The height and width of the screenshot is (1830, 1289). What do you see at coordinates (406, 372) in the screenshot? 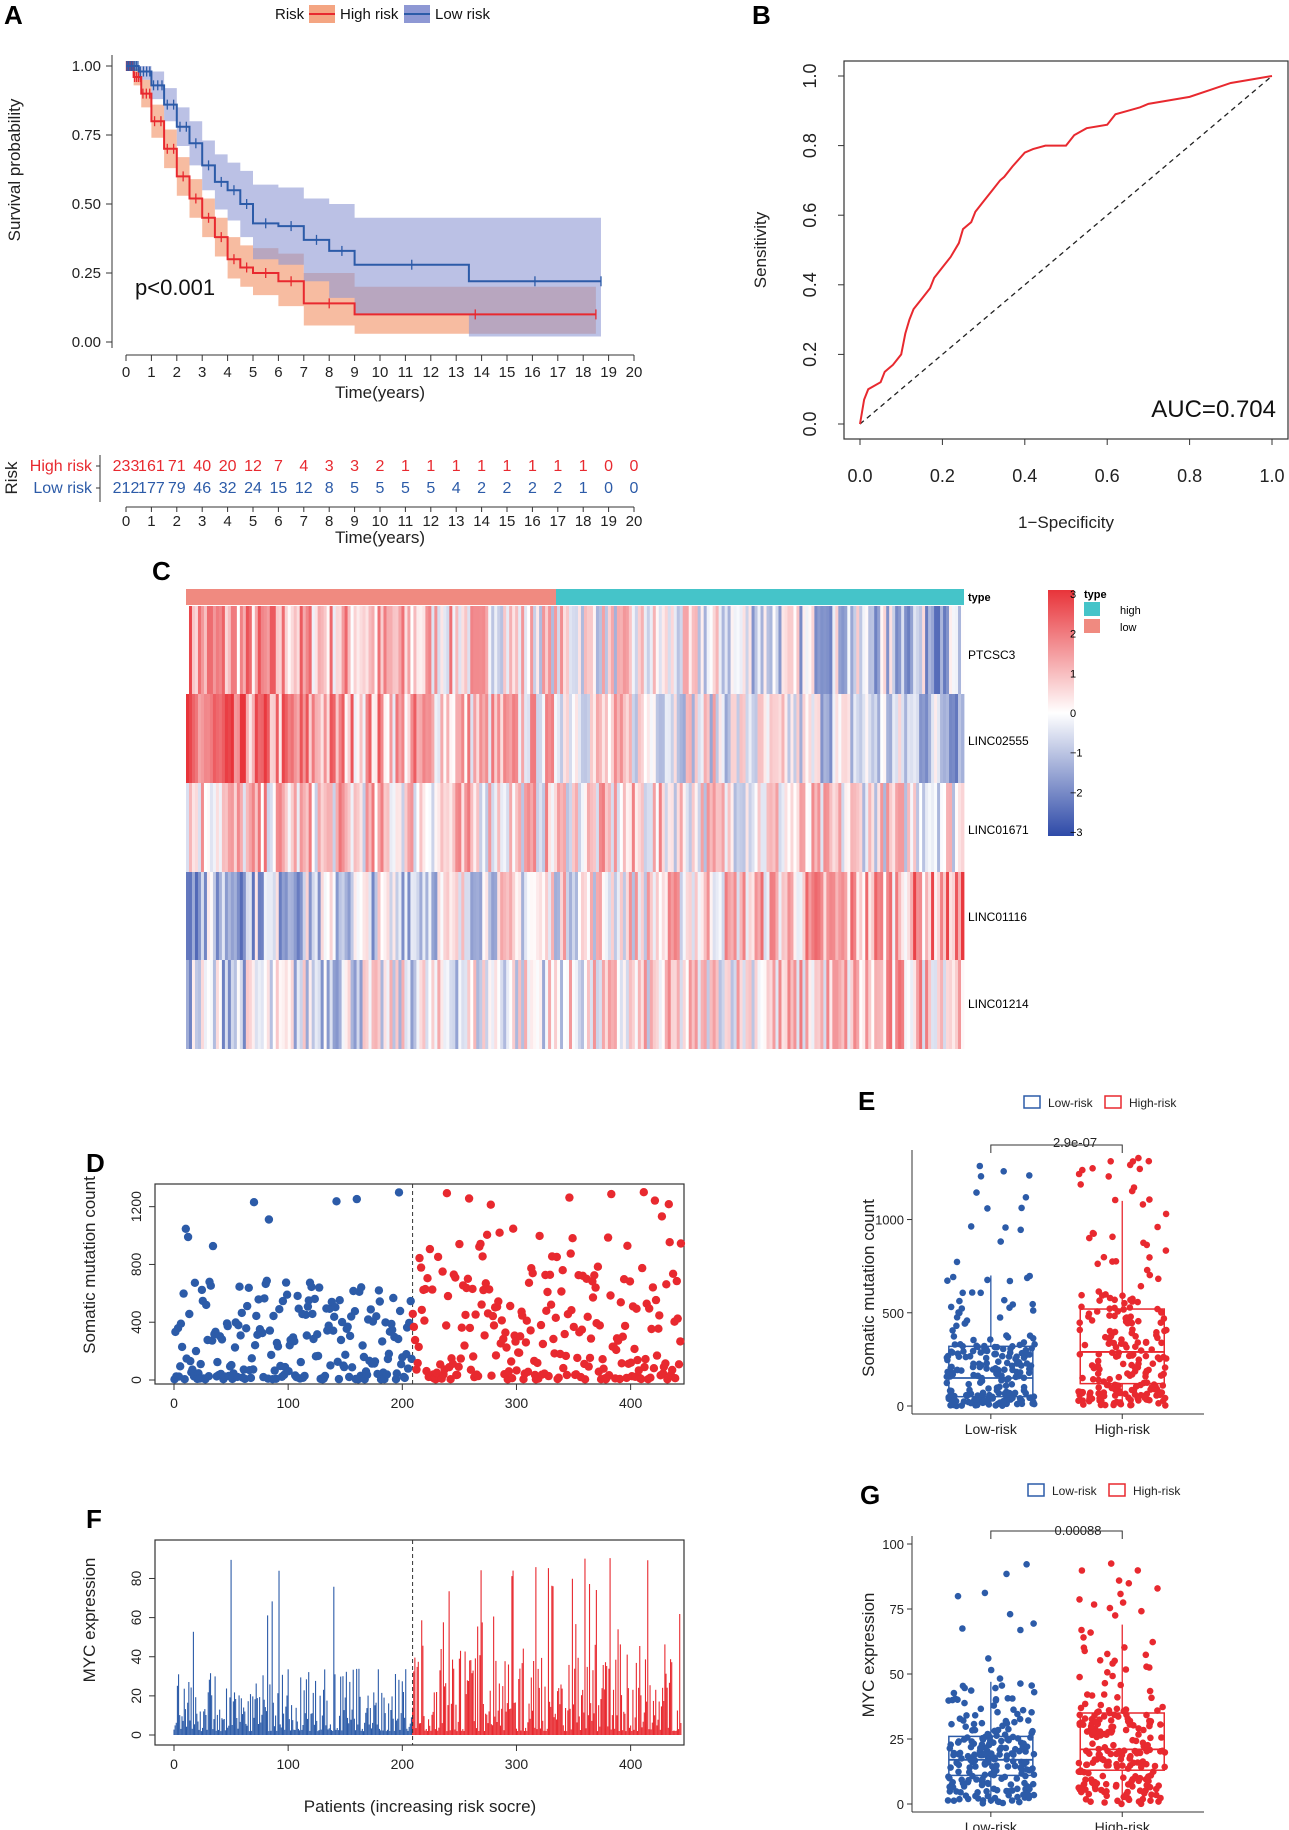
I see `x-tick-label: 11` at bounding box center [406, 372].